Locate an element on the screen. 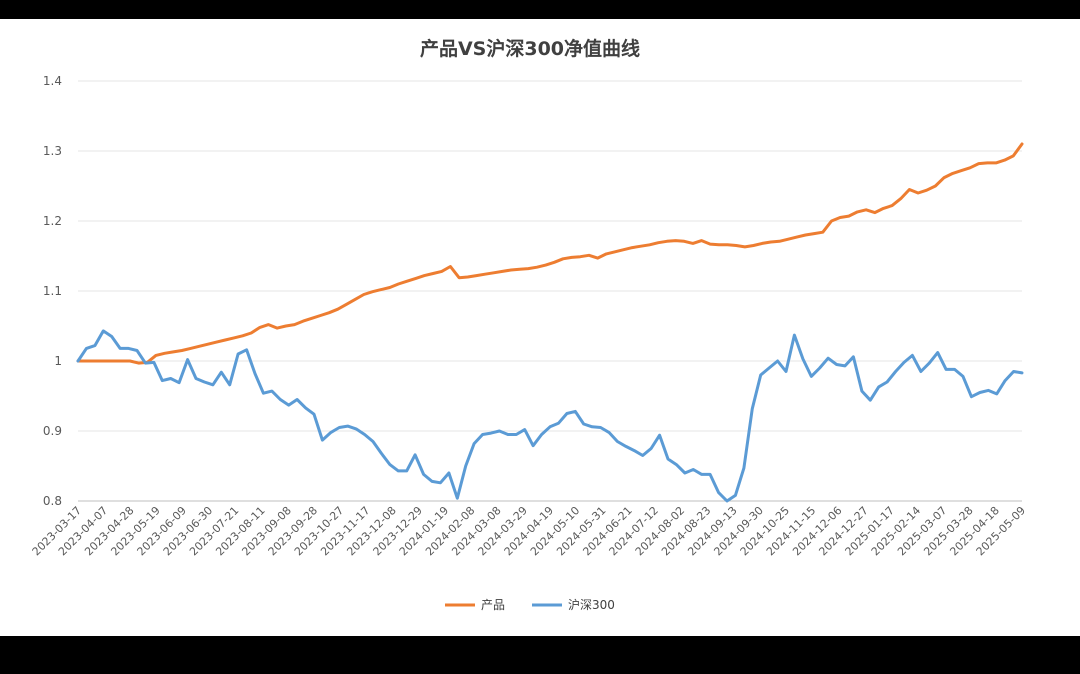  y-tick-label: 1.2 is located at coordinates (52, 221).